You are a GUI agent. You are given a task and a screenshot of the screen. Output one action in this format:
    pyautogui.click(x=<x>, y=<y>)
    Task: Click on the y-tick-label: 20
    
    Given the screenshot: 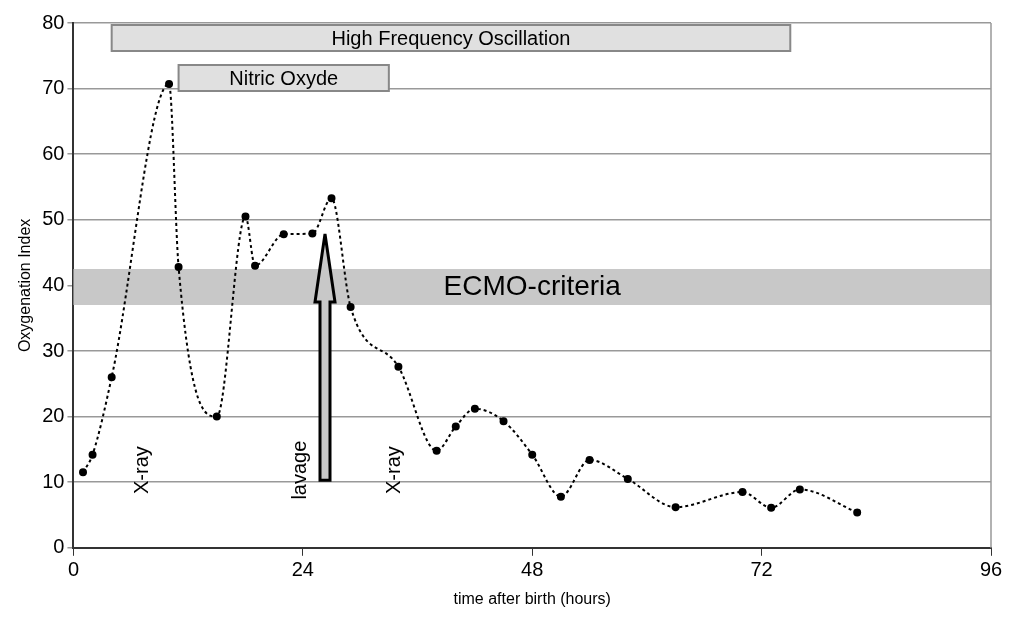 What is the action you would take?
    pyautogui.click(x=53, y=415)
    